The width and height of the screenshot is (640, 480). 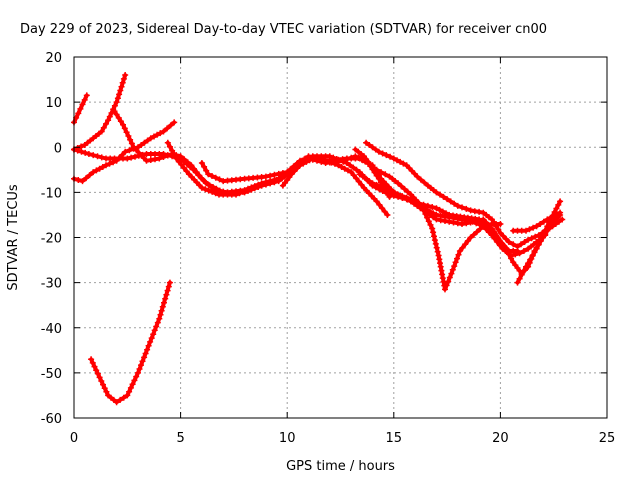 What do you see at coordinates (51, 374) in the screenshot?
I see `y-tick-label: -50` at bounding box center [51, 374].